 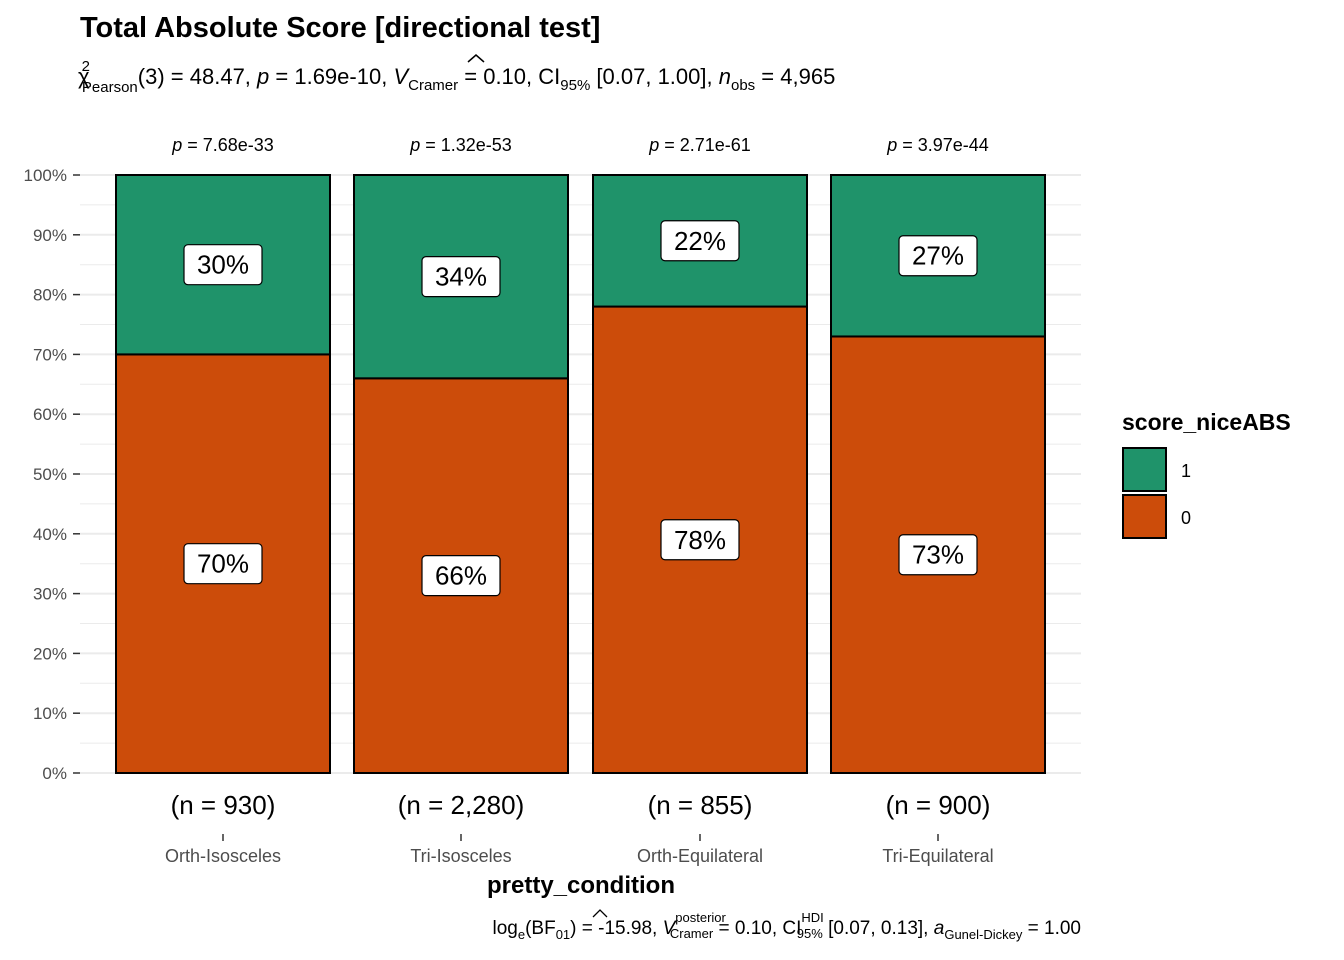 What do you see at coordinates (50, 235) in the screenshot?
I see `y-tick-label: 90%` at bounding box center [50, 235].